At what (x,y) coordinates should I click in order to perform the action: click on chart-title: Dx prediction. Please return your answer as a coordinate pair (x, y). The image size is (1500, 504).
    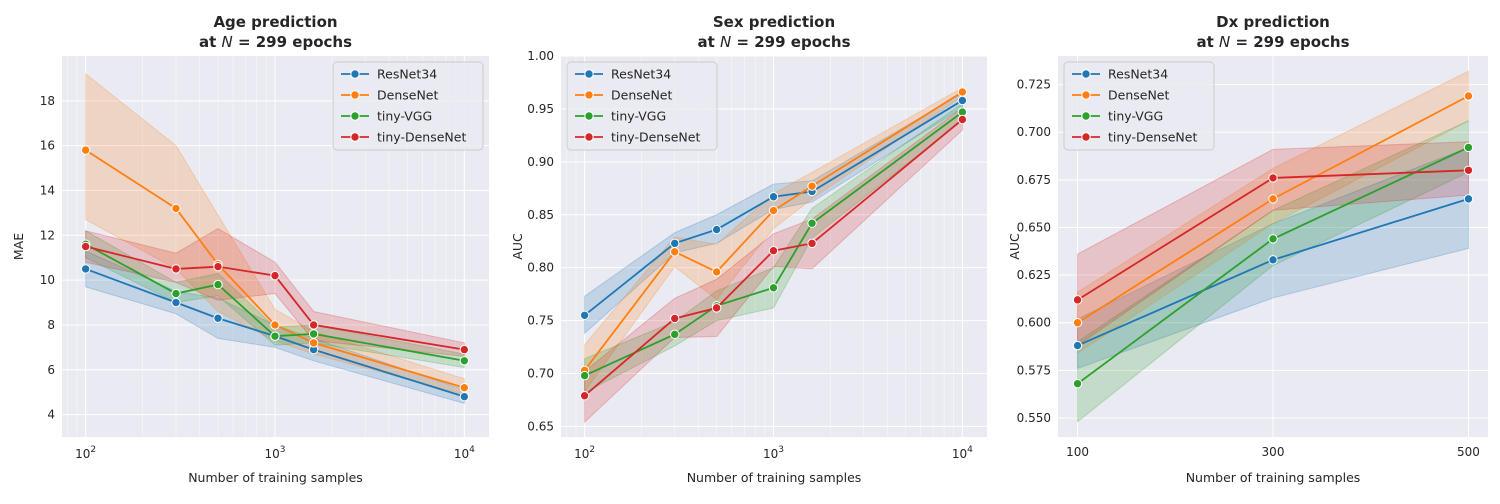
    Looking at the image, I should click on (1273, 22).